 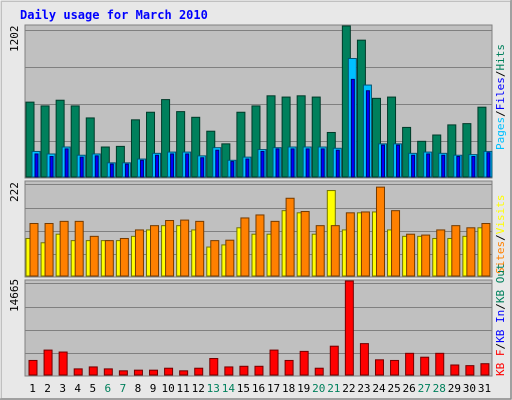 I want to click on legend-kbin: KB In, so click(x=500, y=326).